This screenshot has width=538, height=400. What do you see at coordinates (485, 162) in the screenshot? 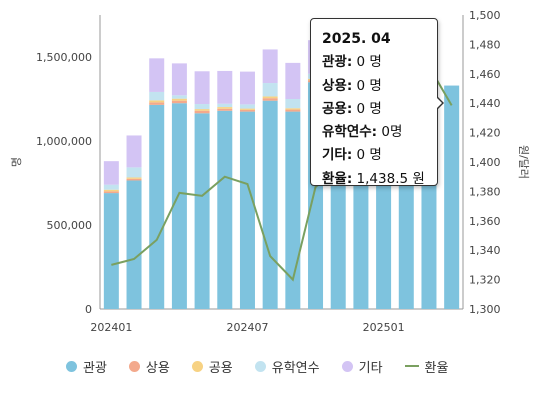
I see `right-tick-label: 1,400` at bounding box center [485, 162].